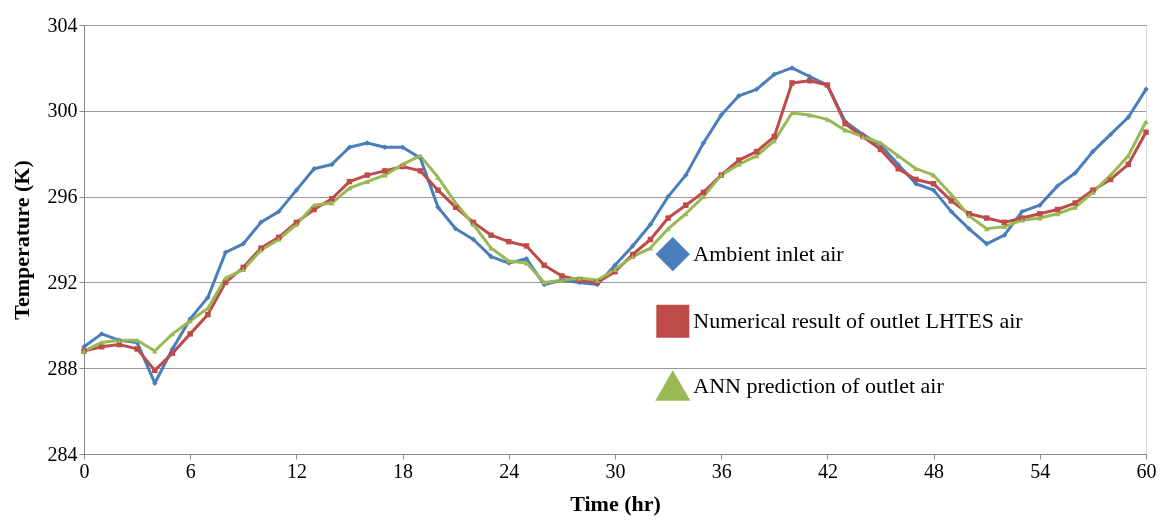  What do you see at coordinates (934, 470) in the screenshot?
I see `x-tick-label: 48` at bounding box center [934, 470].